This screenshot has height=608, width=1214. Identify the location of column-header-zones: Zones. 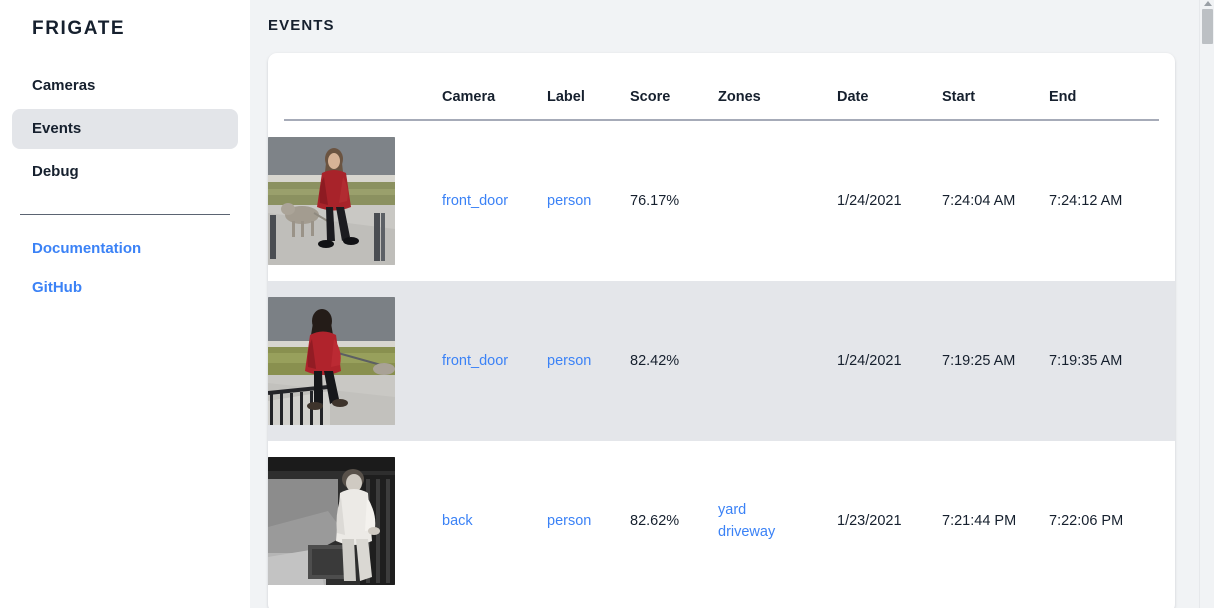
(739, 97).